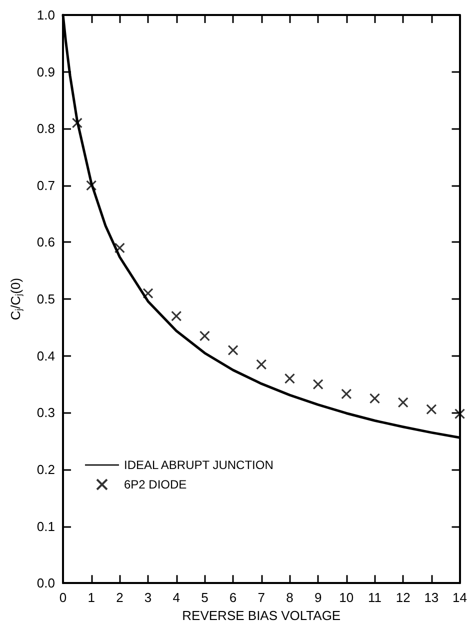 This screenshot has width=470, height=627. What do you see at coordinates (261, 598) in the screenshot?
I see `x-tick-label: 7` at bounding box center [261, 598].